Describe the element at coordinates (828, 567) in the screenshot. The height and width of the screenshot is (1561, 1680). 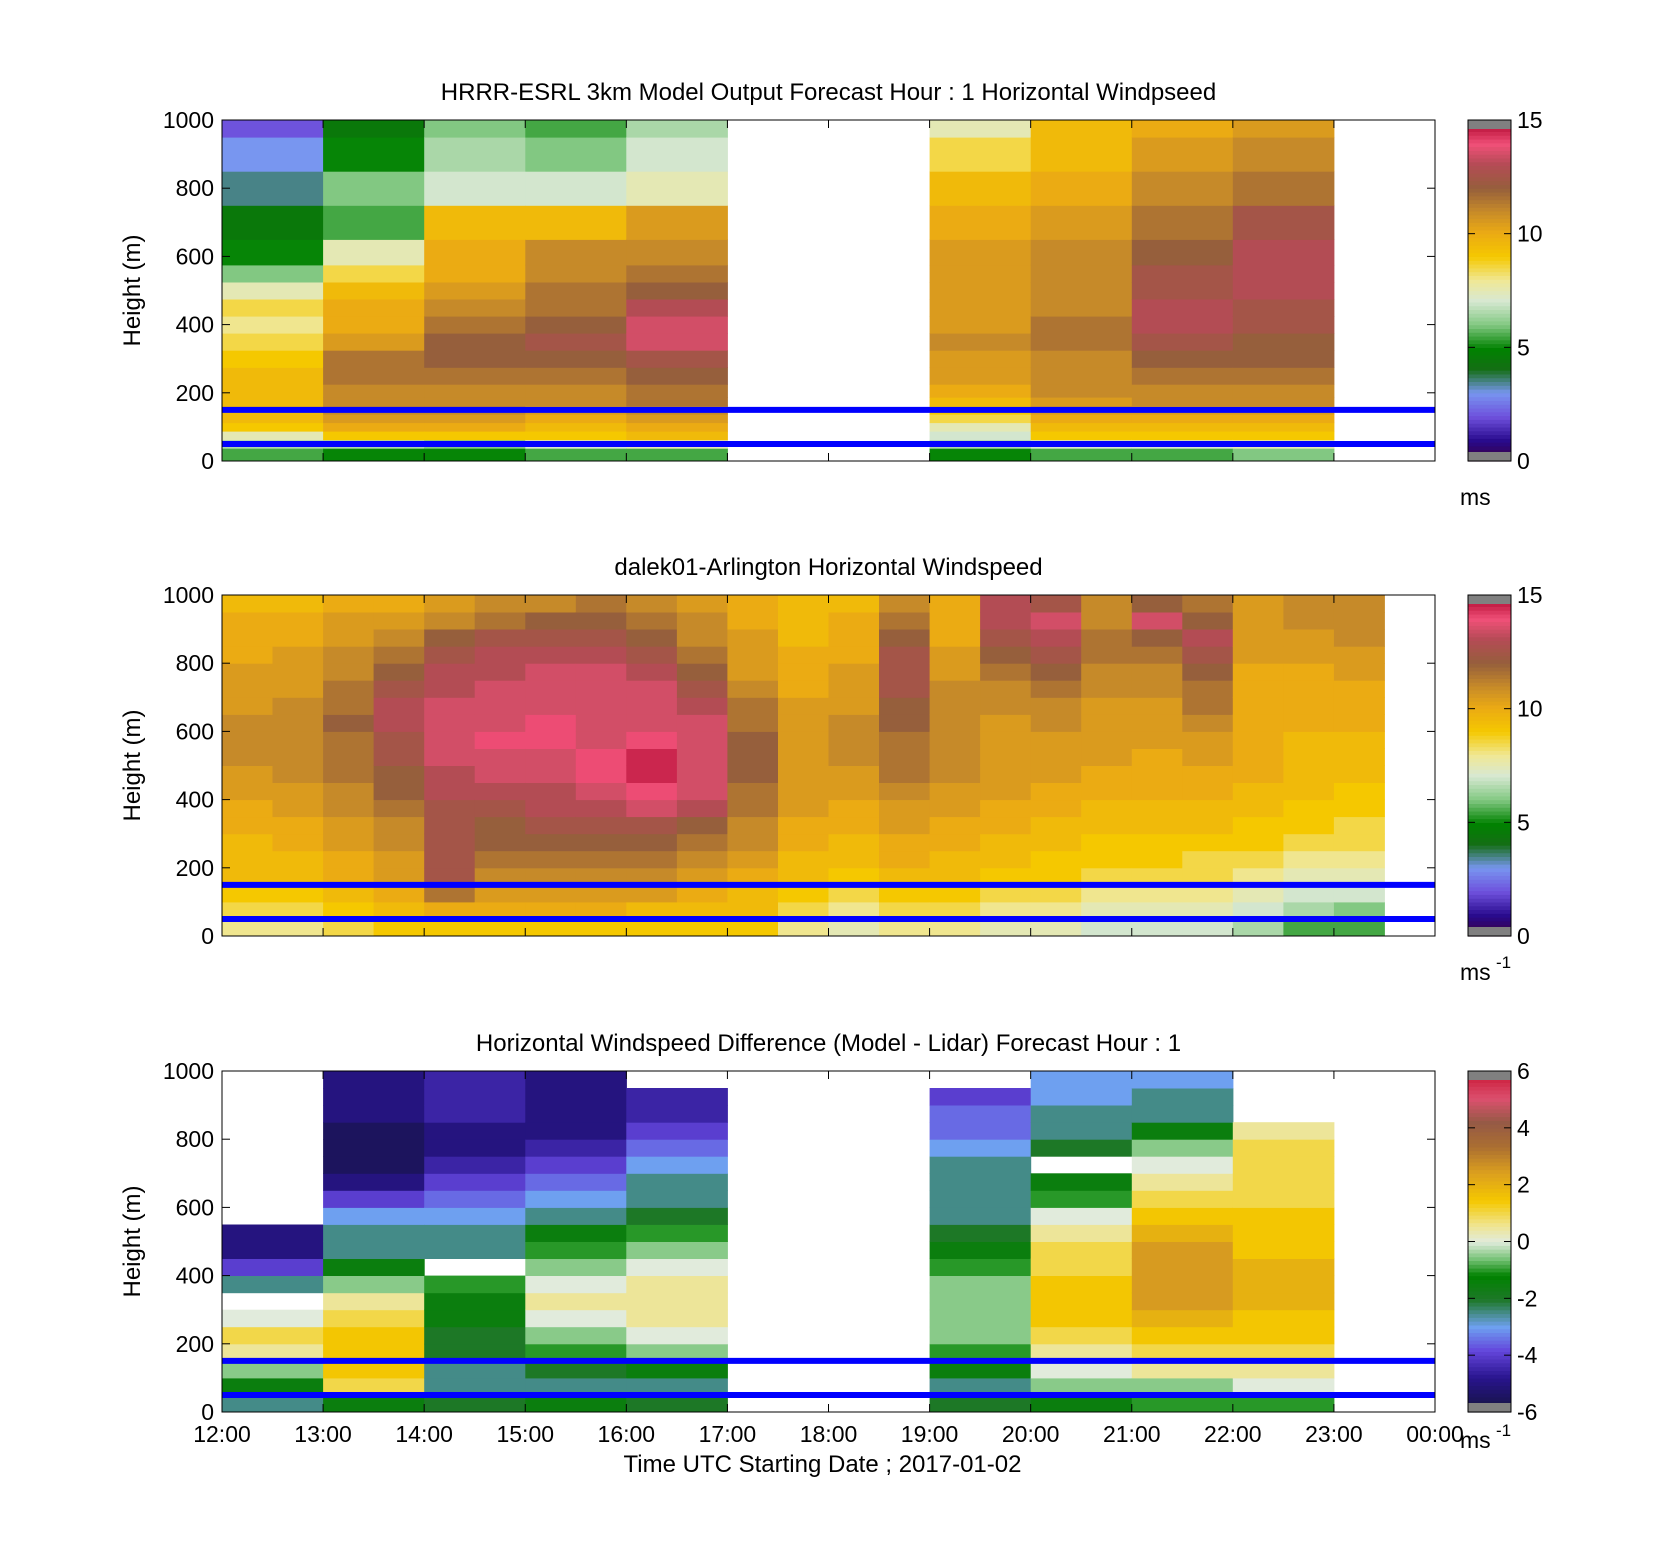
I see `chart-title: dalek01-Arlington Horizontal Windspeed` at that location.